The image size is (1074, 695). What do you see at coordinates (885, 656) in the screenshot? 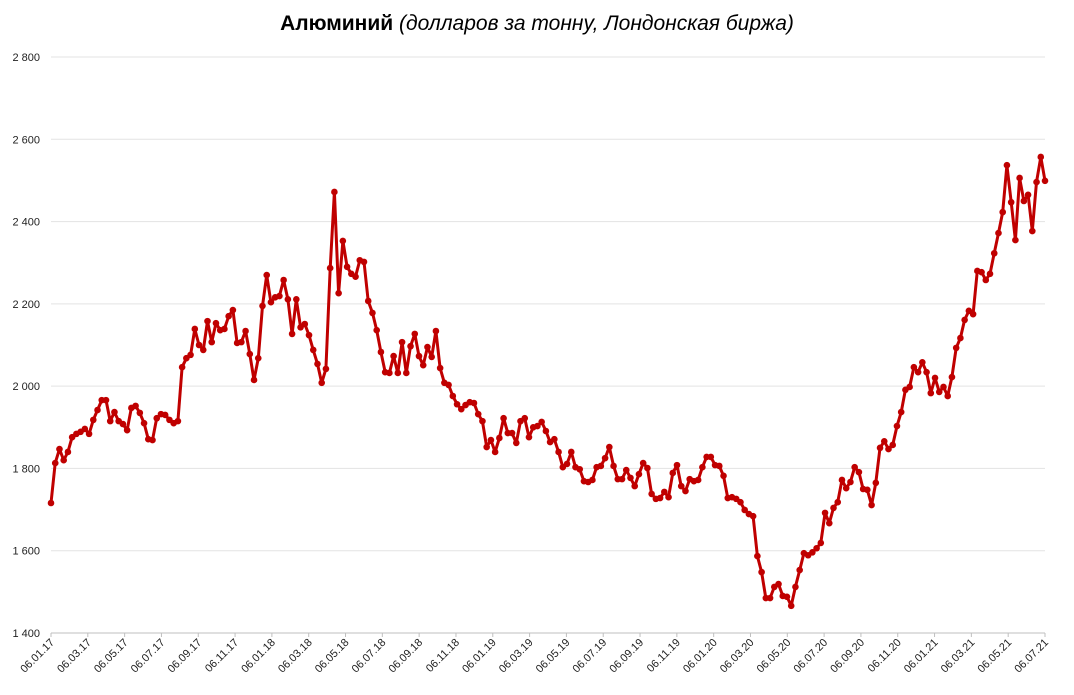
I see `x-tick-label: 06.11.20` at bounding box center [885, 656].